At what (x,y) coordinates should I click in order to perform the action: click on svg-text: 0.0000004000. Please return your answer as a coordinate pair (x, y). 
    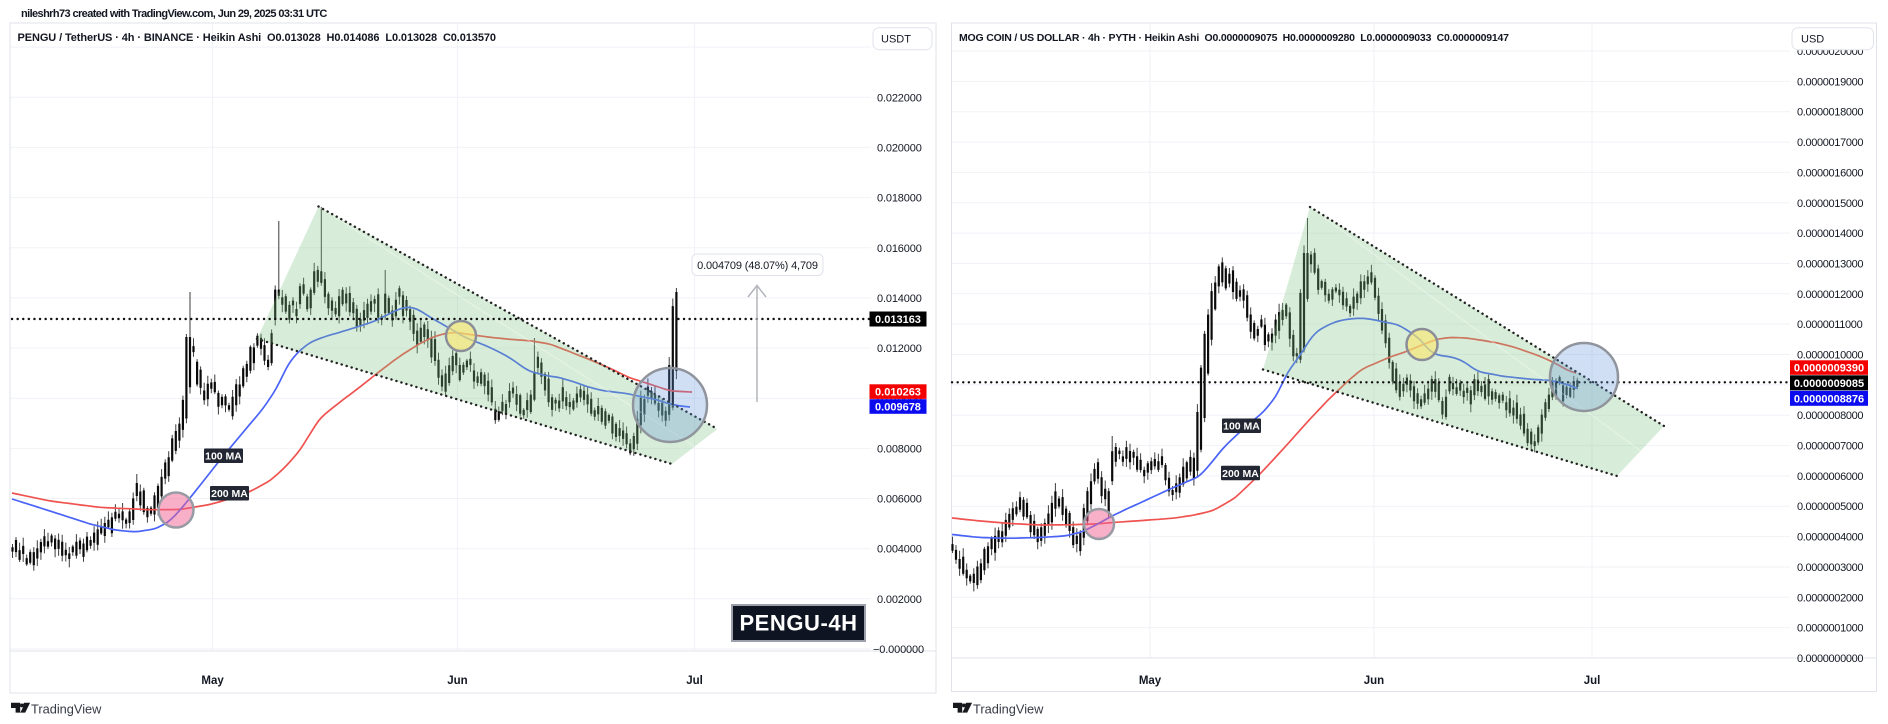
    Looking at the image, I should click on (1830, 538).